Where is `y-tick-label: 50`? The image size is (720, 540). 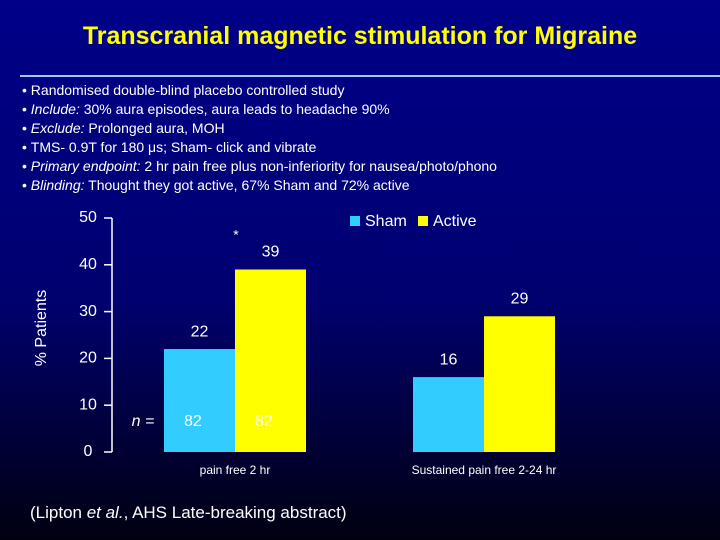
y-tick-label: 50 is located at coordinates (88, 217).